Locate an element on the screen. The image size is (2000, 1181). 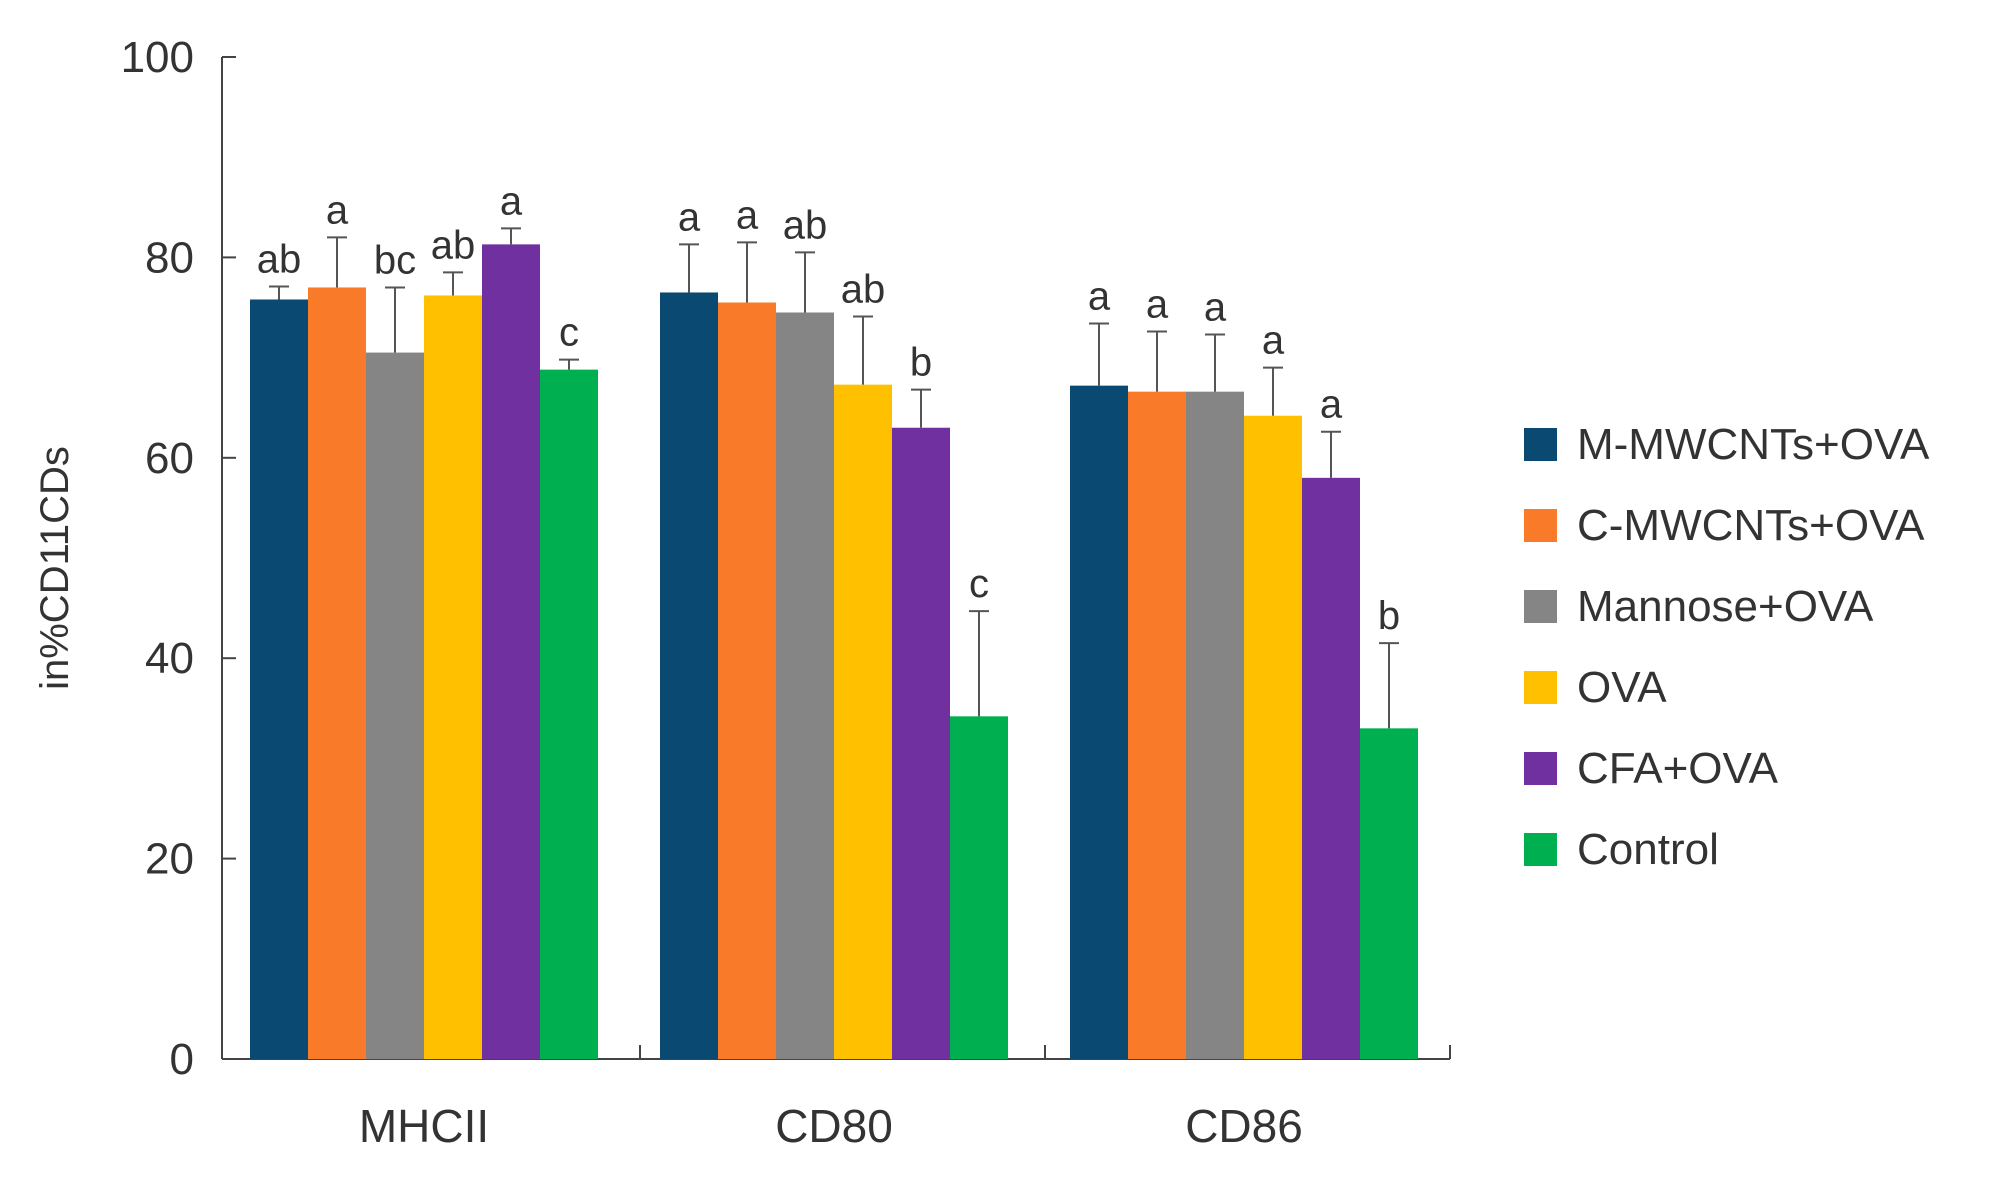
x-category-label: CD80 is located at coordinates (834, 1126).